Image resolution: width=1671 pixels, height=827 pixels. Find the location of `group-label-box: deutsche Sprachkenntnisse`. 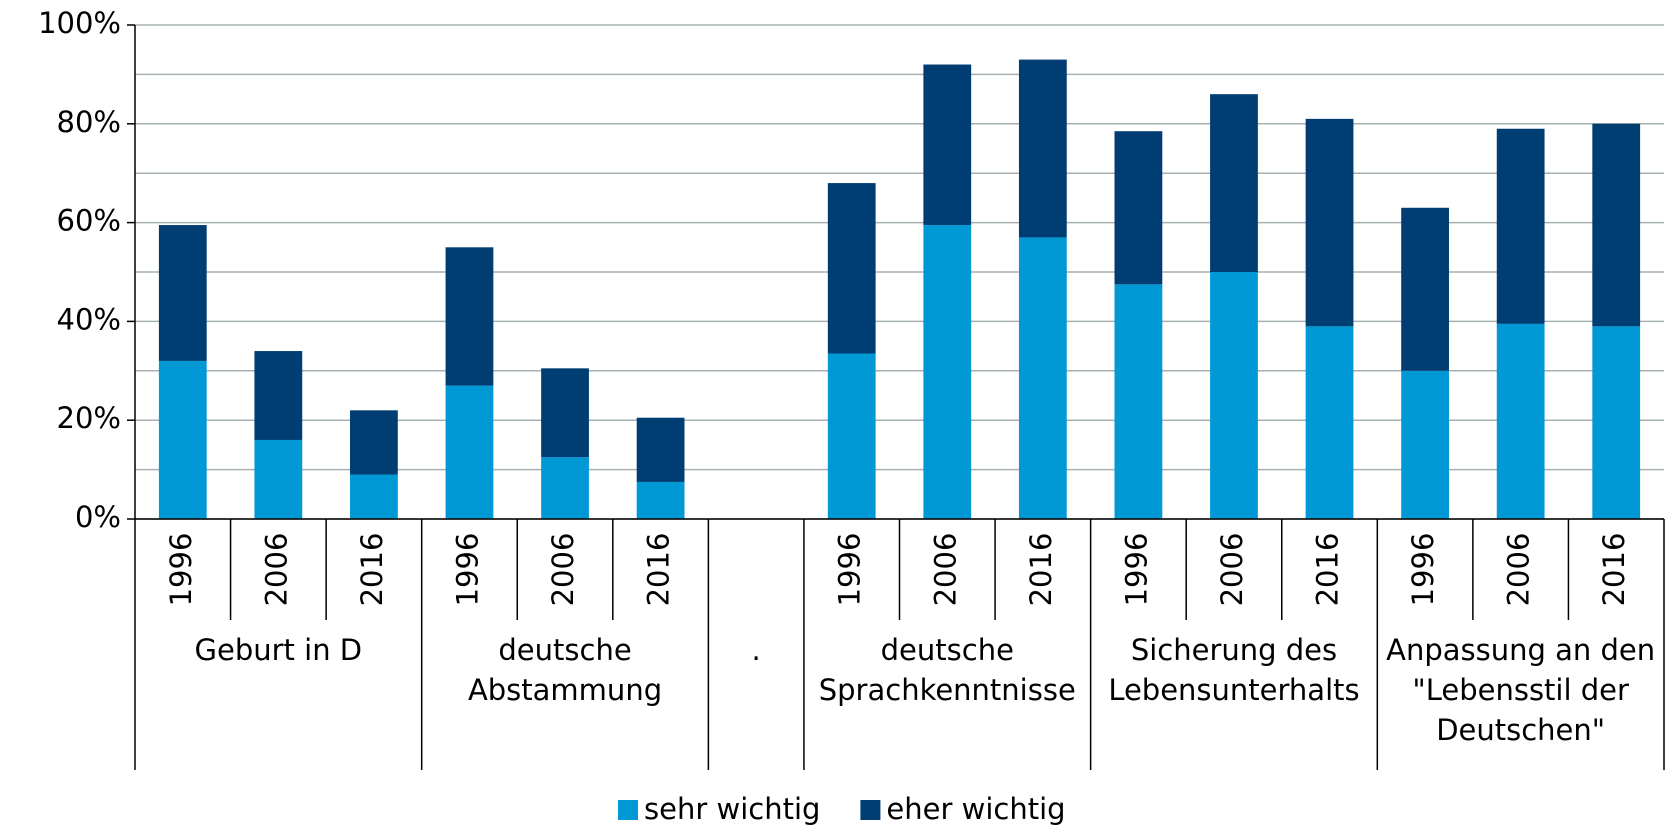

group-label-box: deutsche Sprachkenntnisse is located at coordinates (947, 670).